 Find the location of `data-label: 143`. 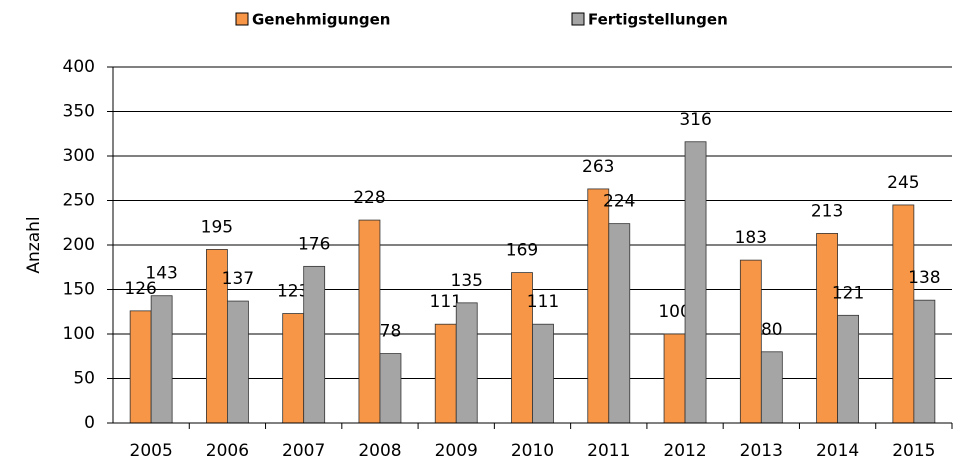

data-label: 143 is located at coordinates (161, 274).